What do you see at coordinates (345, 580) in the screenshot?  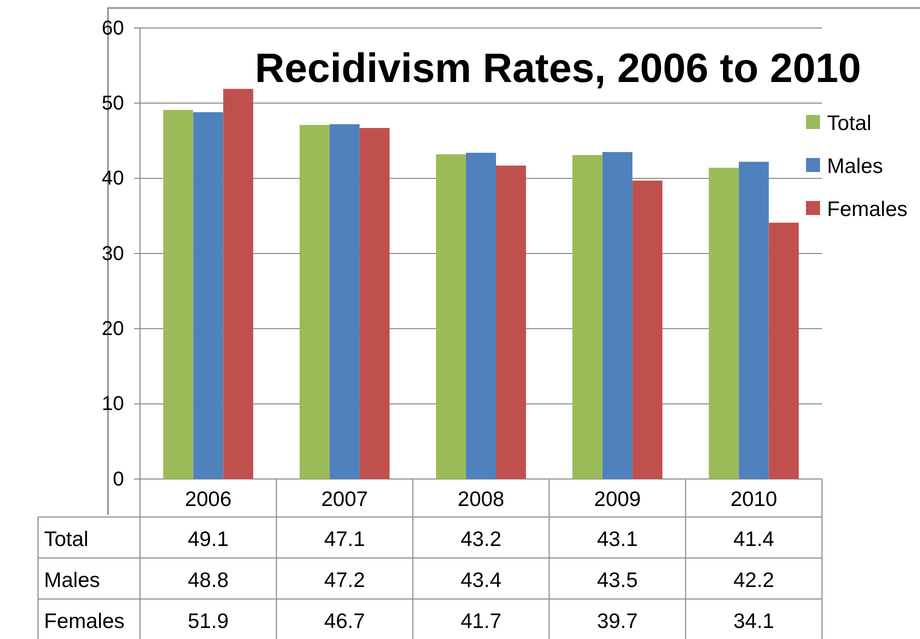 I see `data-label: 47.2` at bounding box center [345, 580].